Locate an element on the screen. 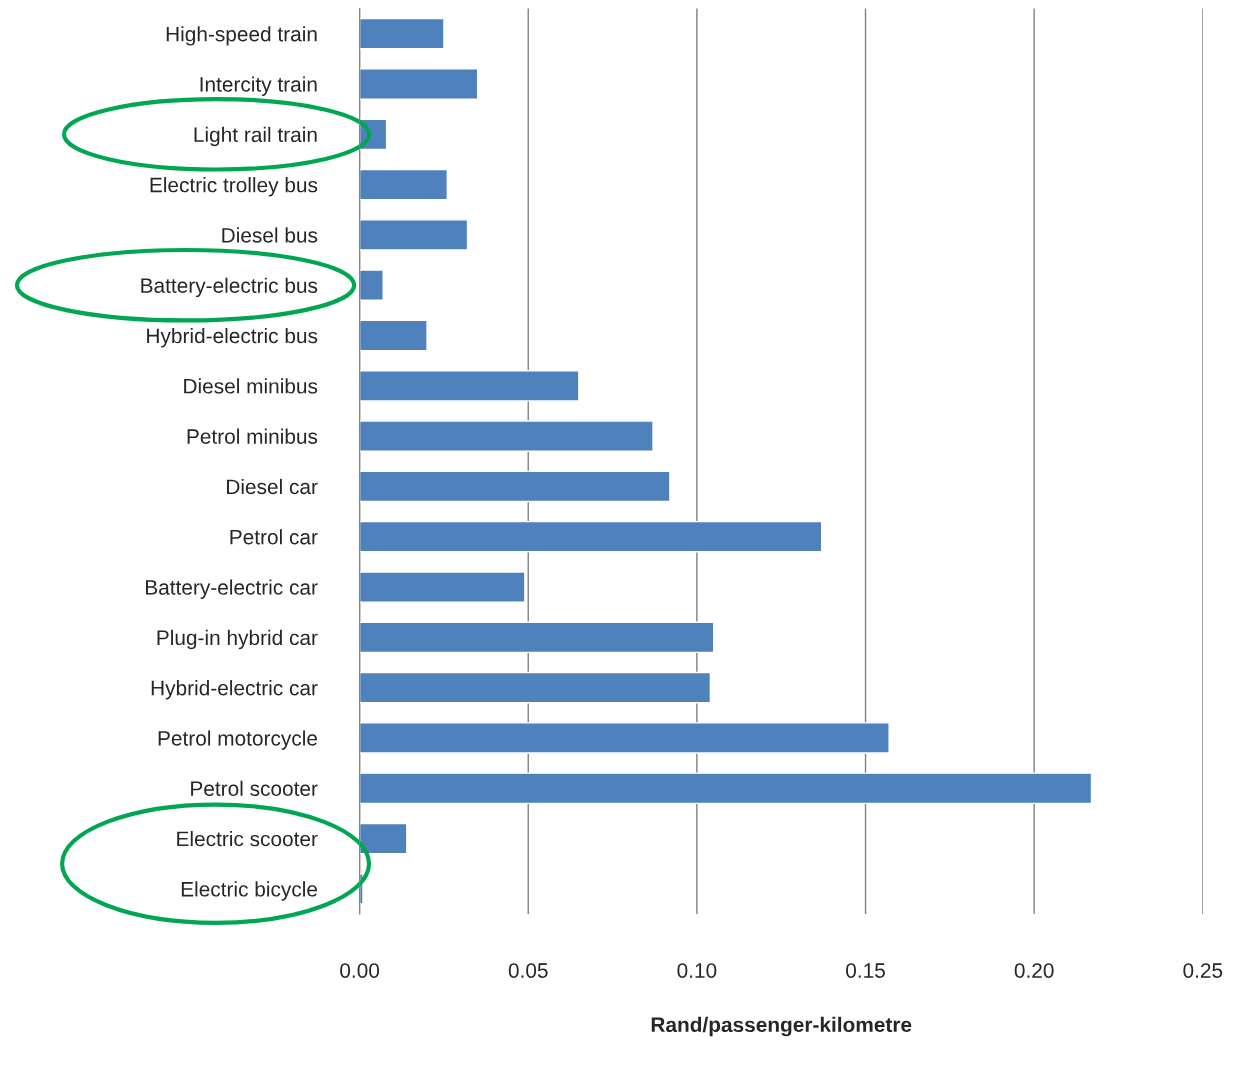 Image resolution: width=1240 pixels, height=1069 pixels. y-tick-label: Electric scooter is located at coordinates (247, 838).